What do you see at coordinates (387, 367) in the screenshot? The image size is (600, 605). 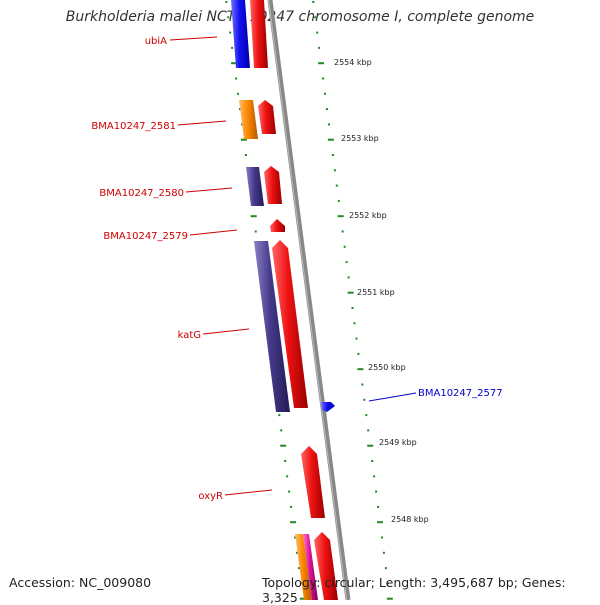 I see `scale-label-2550: 2550 kbp` at bounding box center [387, 367].